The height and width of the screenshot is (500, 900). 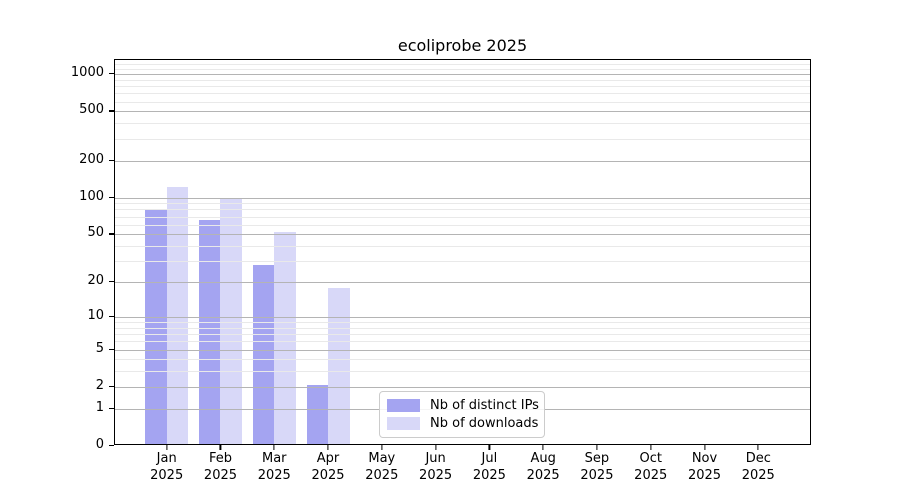 I want to click on x-tick-label-feb-2025: Feb 2025, so click(x=220, y=467).